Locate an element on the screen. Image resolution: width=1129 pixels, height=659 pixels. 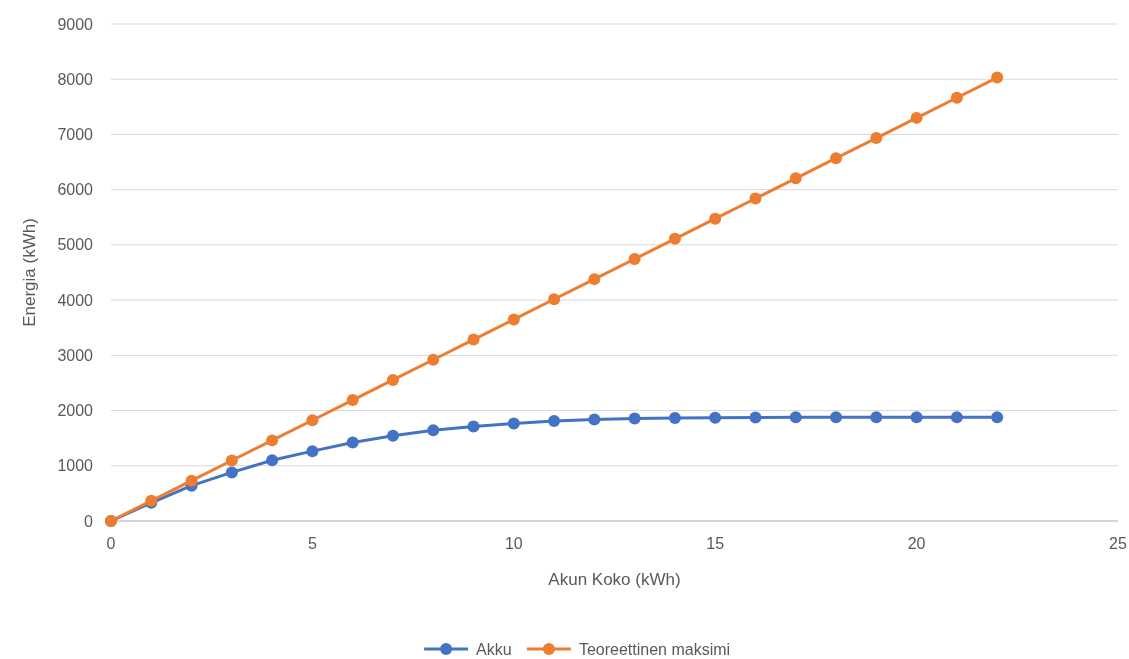
x-tick-label: 0 is located at coordinates (111, 543).